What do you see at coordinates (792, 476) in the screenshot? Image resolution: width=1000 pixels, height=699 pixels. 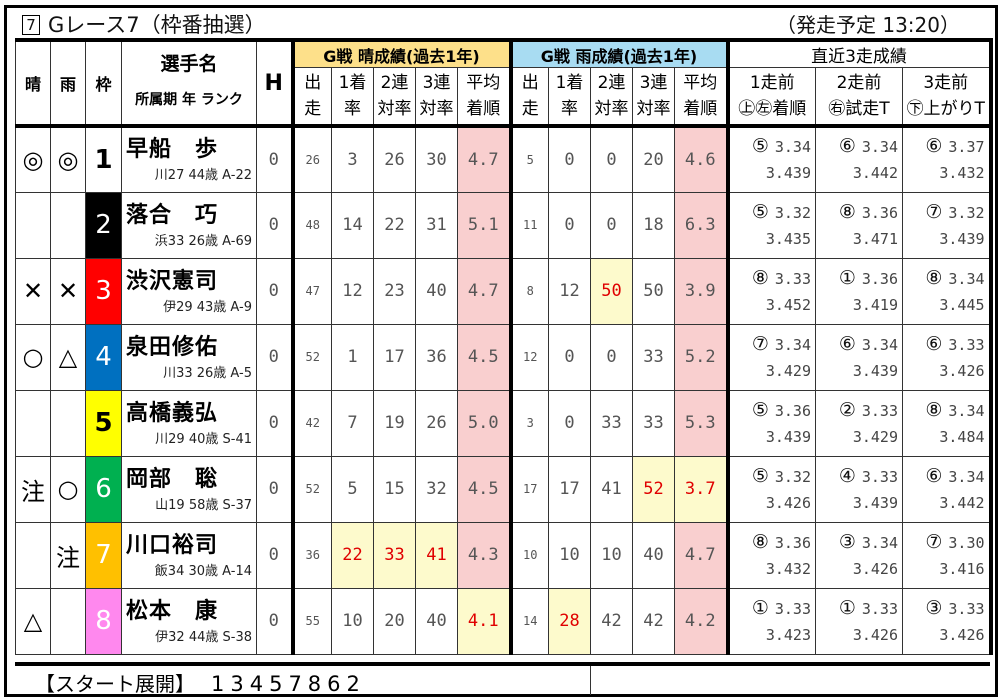 I see `recent-trial-time: 3.32` at bounding box center [792, 476].